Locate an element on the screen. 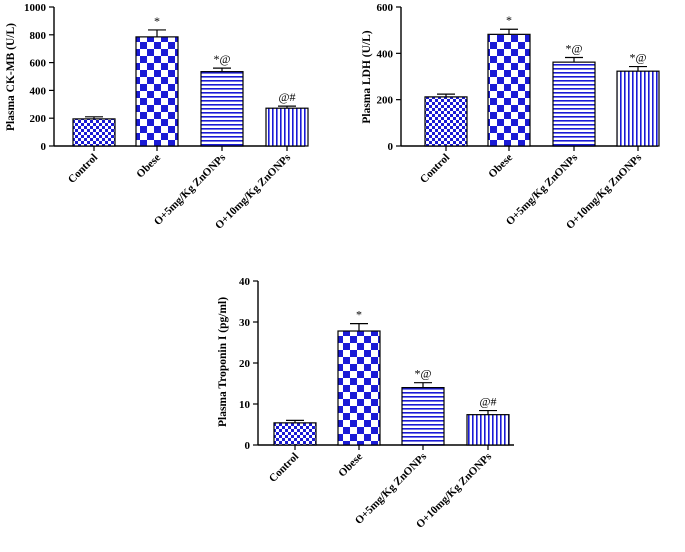 The height and width of the screenshot is (552, 685). ckmb-significance-label: @# is located at coordinates (286, 97).